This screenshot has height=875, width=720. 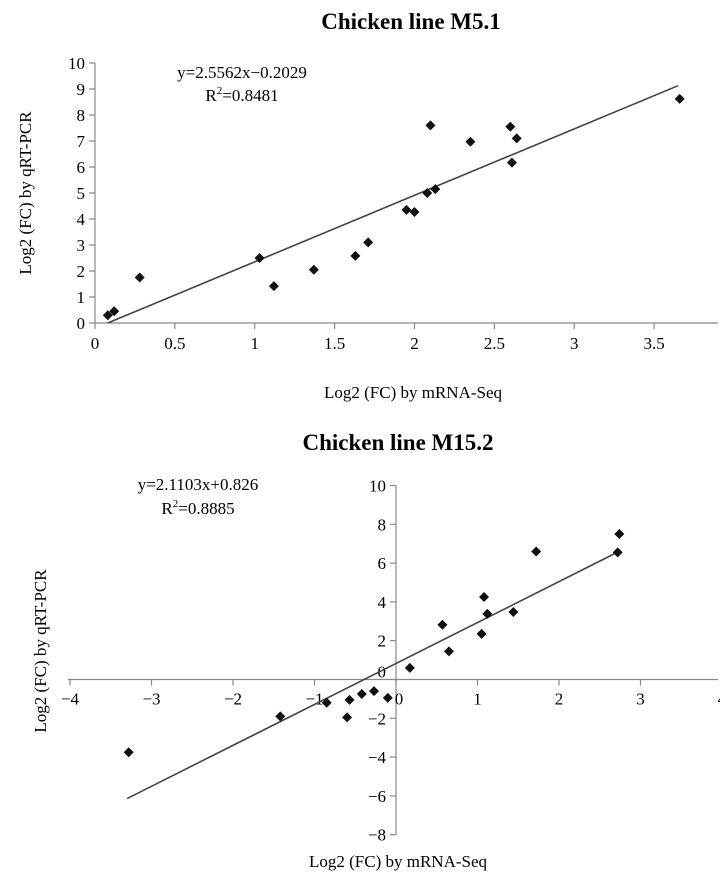 I want to click on chart1-y-axis-label: Log2 (FC) by qRT-PCR, so click(x=25, y=193).